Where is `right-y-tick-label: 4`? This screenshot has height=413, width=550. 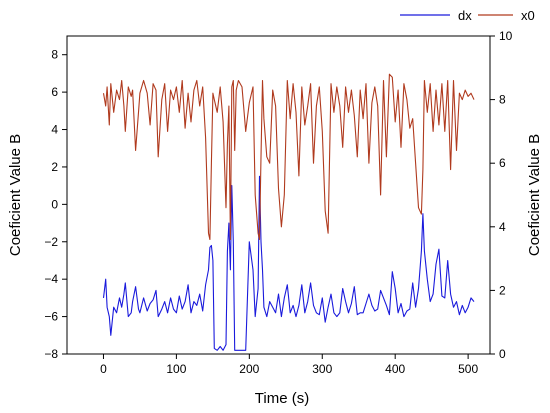
right-y-tick-label: 4 is located at coordinates (502, 227).